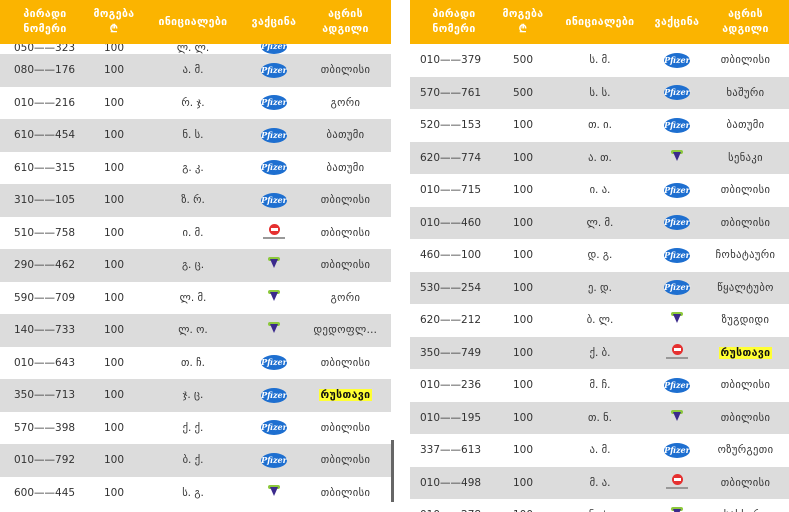  Describe the element at coordinates (599, 417) in the screenshot. I see `table-row: 010——195 100 თ. ნ. თბილისი` at that location.